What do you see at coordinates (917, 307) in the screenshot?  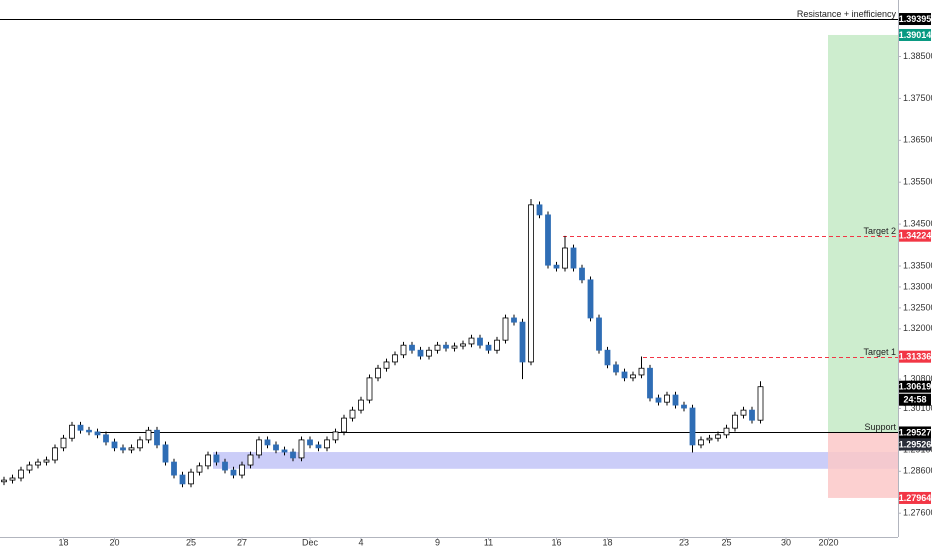 I see `y-tick-label: 1.32500` at bounding box center [917, 307].